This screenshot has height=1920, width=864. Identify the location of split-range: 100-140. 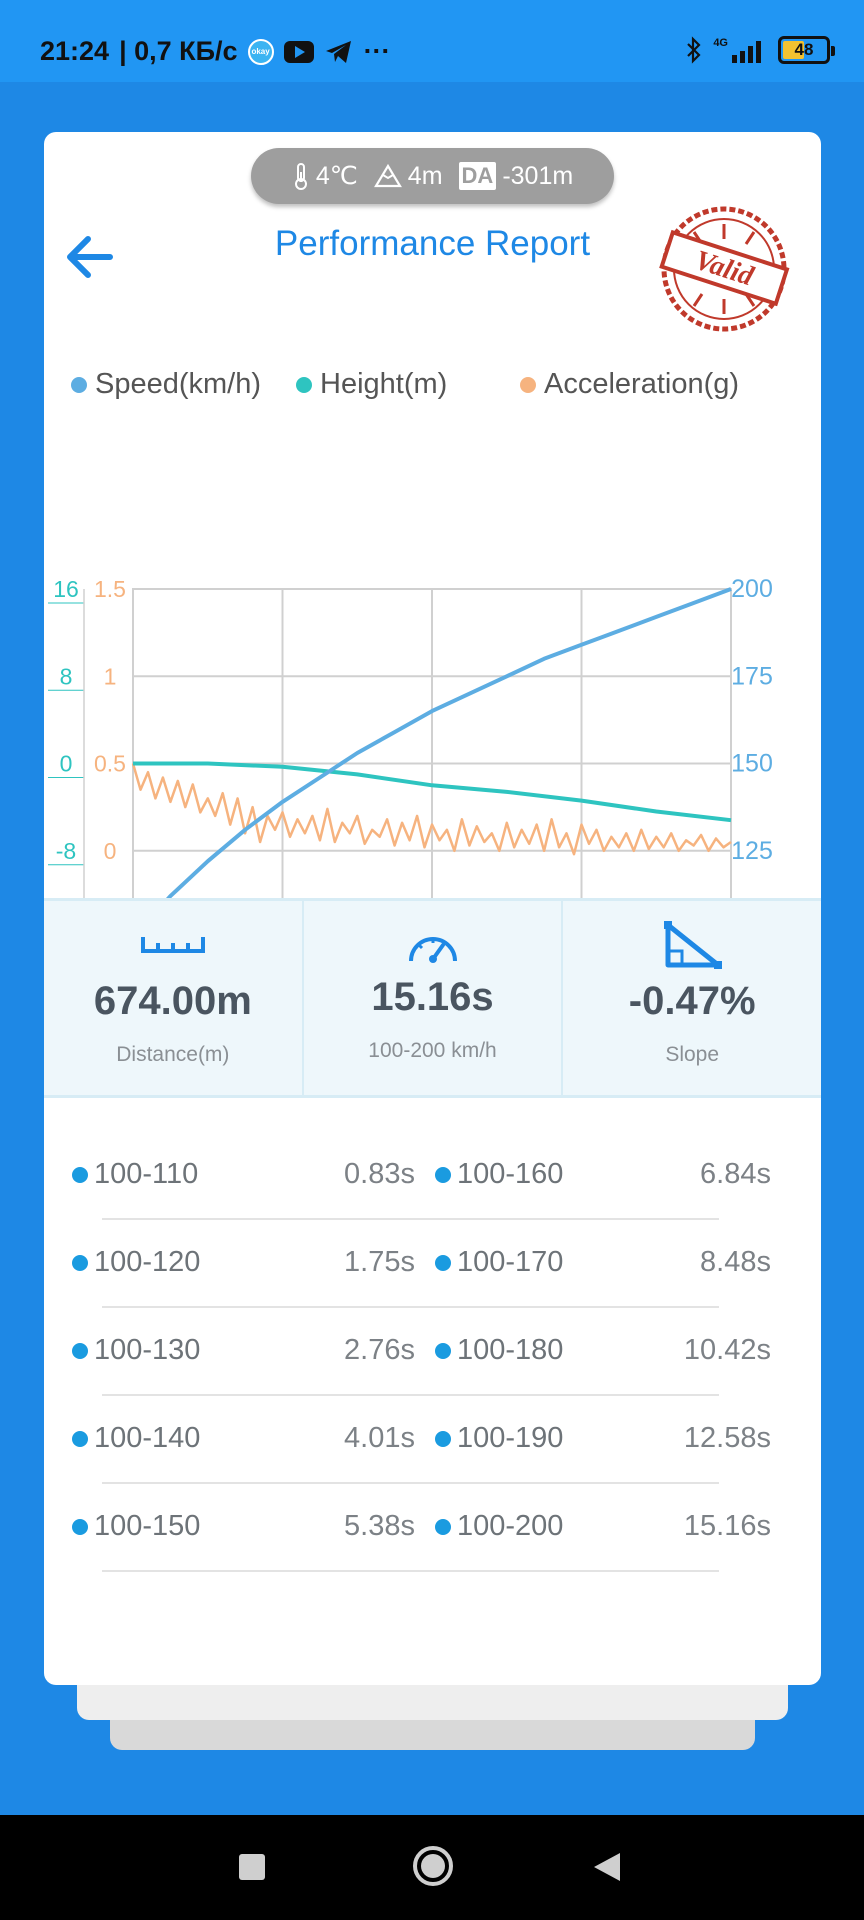
(147, 1438).